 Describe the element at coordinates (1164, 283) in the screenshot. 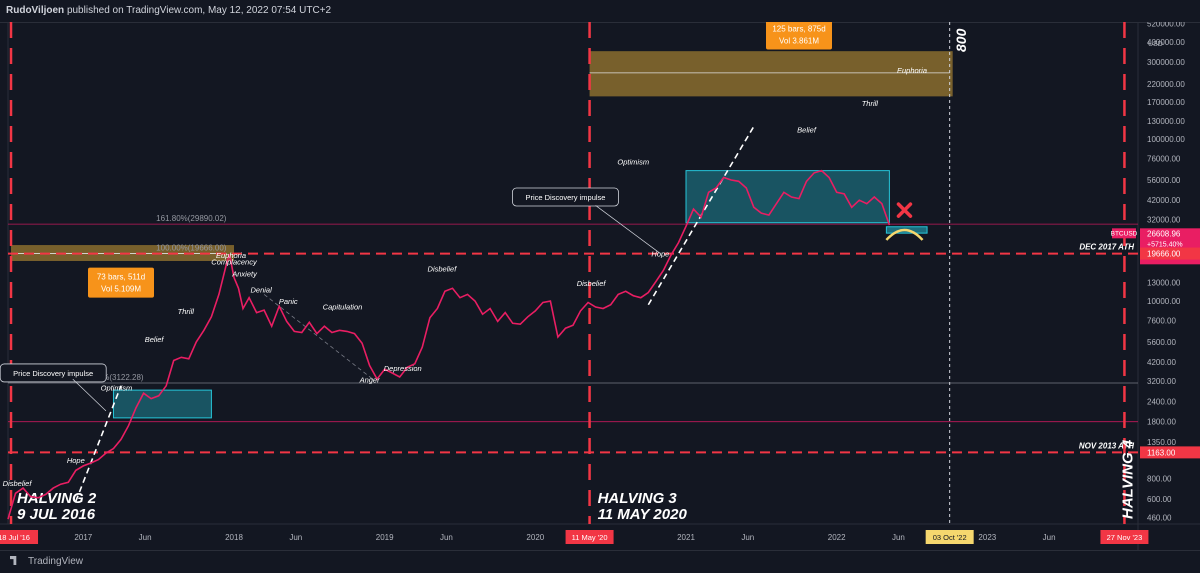

I see `y-tick-label: 13000.00` at that location.